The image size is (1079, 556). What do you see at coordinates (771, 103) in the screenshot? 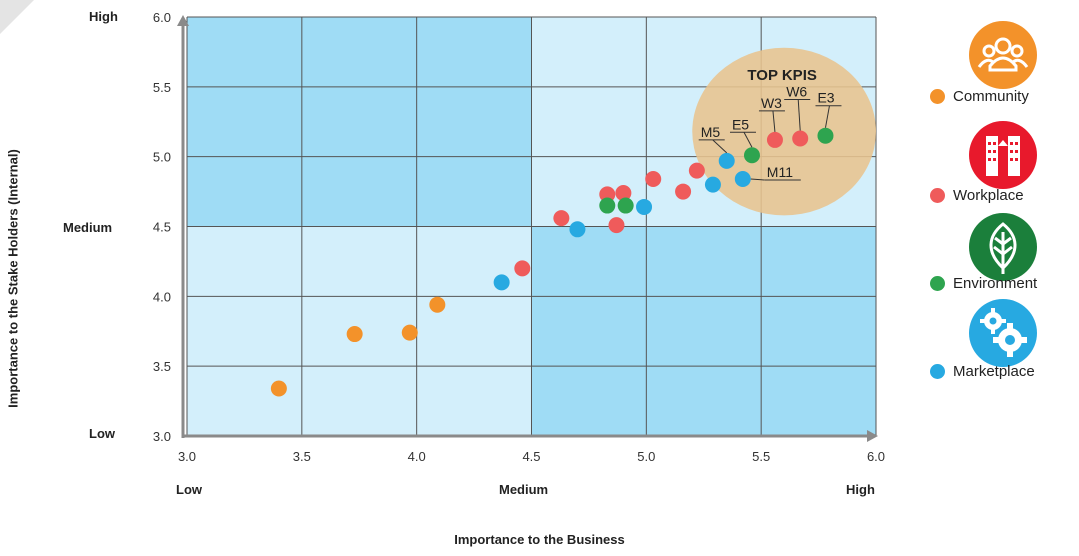
I see `point-label-w3: W3` at bounding box center [771, 103].